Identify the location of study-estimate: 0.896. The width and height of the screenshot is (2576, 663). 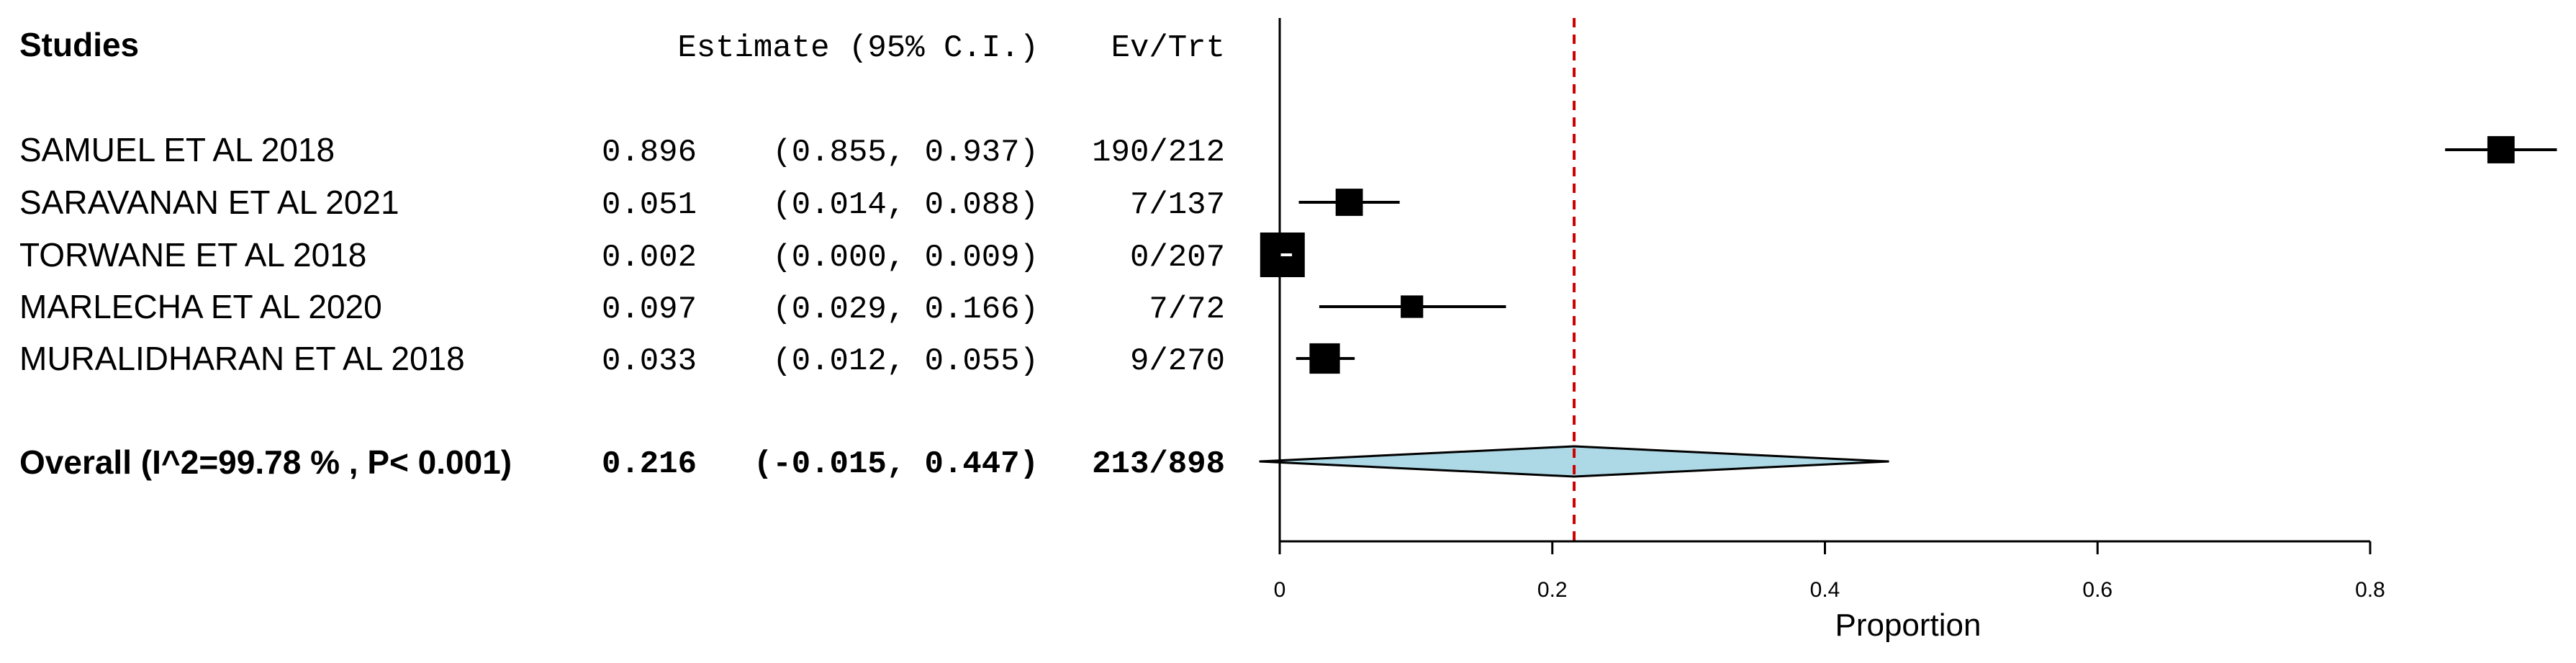
(649, 153).